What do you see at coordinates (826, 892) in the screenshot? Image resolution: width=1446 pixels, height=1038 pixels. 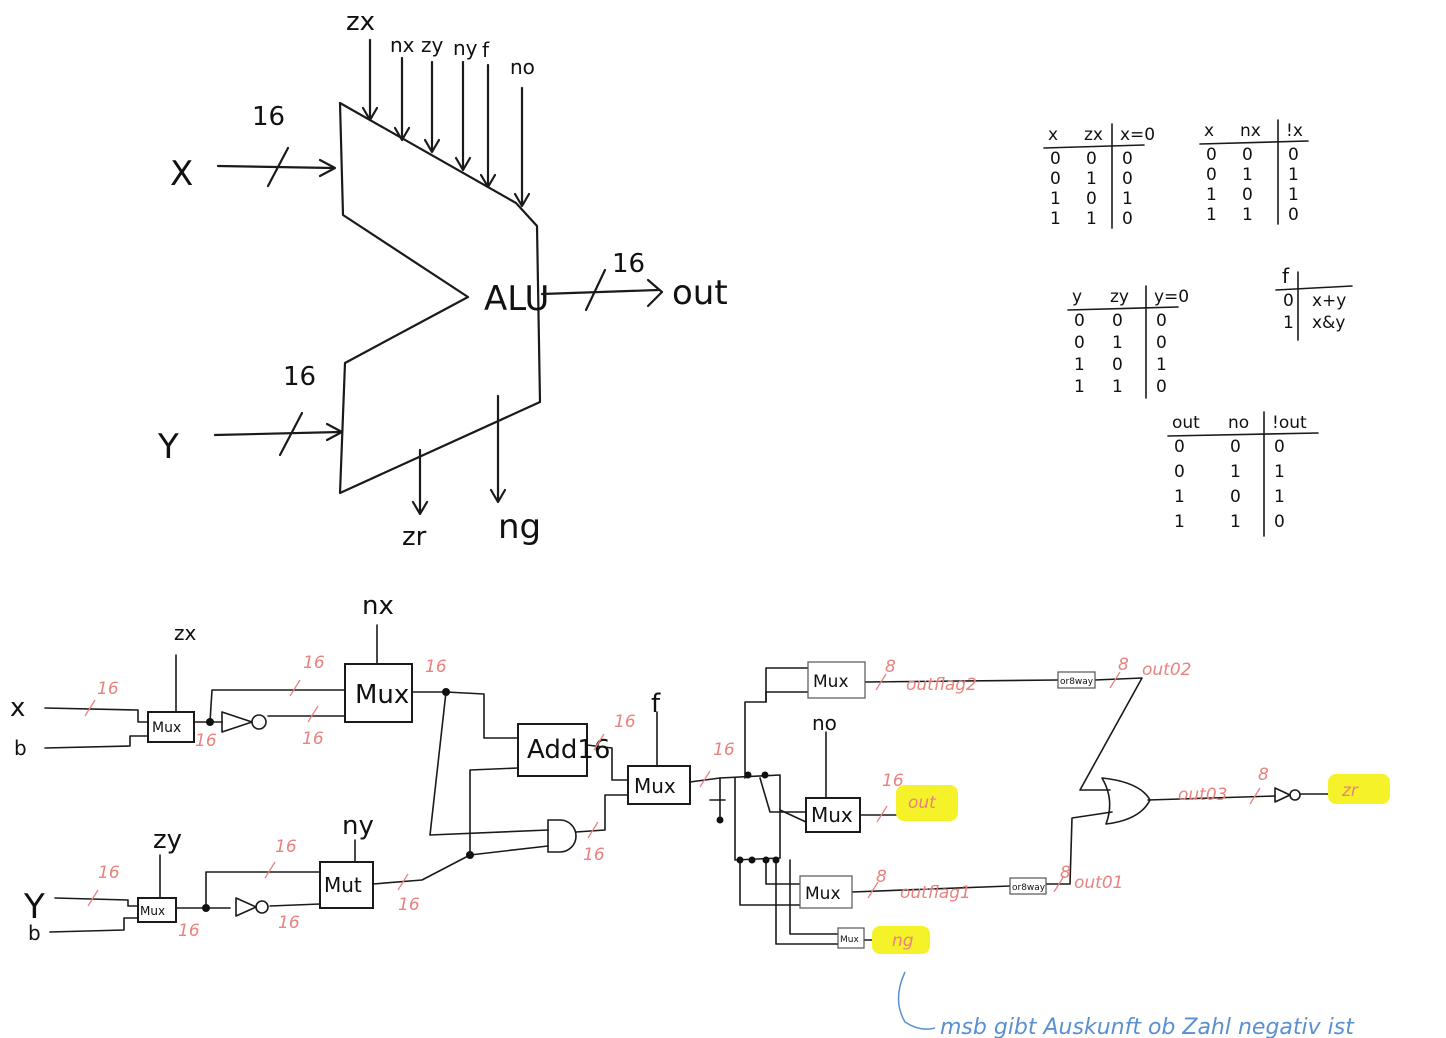 I see `mux-outflag1: Mux` at bounding box center [826, 892].